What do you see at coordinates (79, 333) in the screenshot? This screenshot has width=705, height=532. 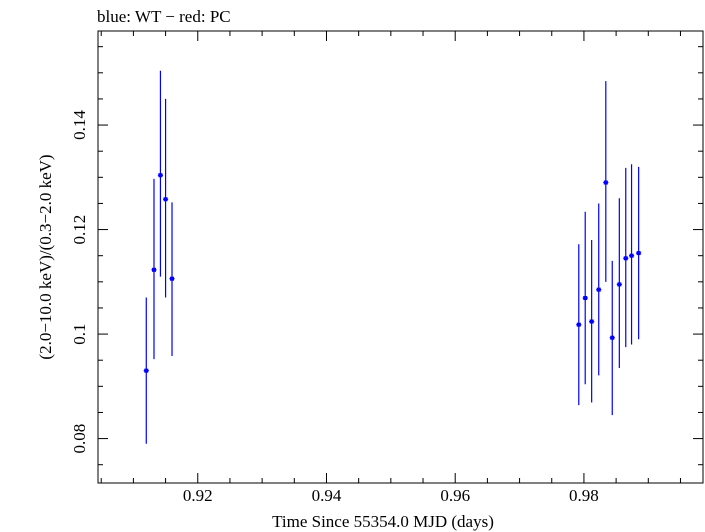 I see `y-tick-label: 0.1` at bounding box center [79, 333].